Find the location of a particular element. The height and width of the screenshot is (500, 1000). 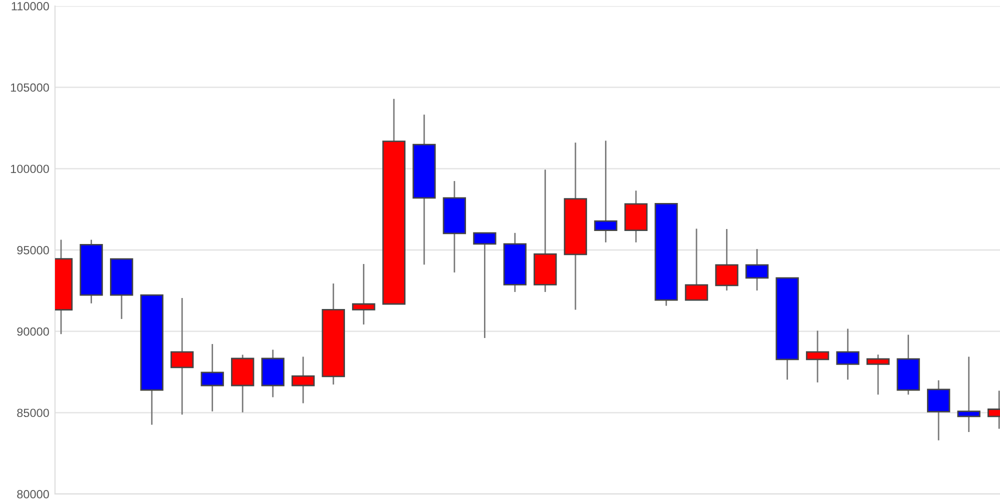

y-tick-label: 100000 is located at coordinates (29, 169).